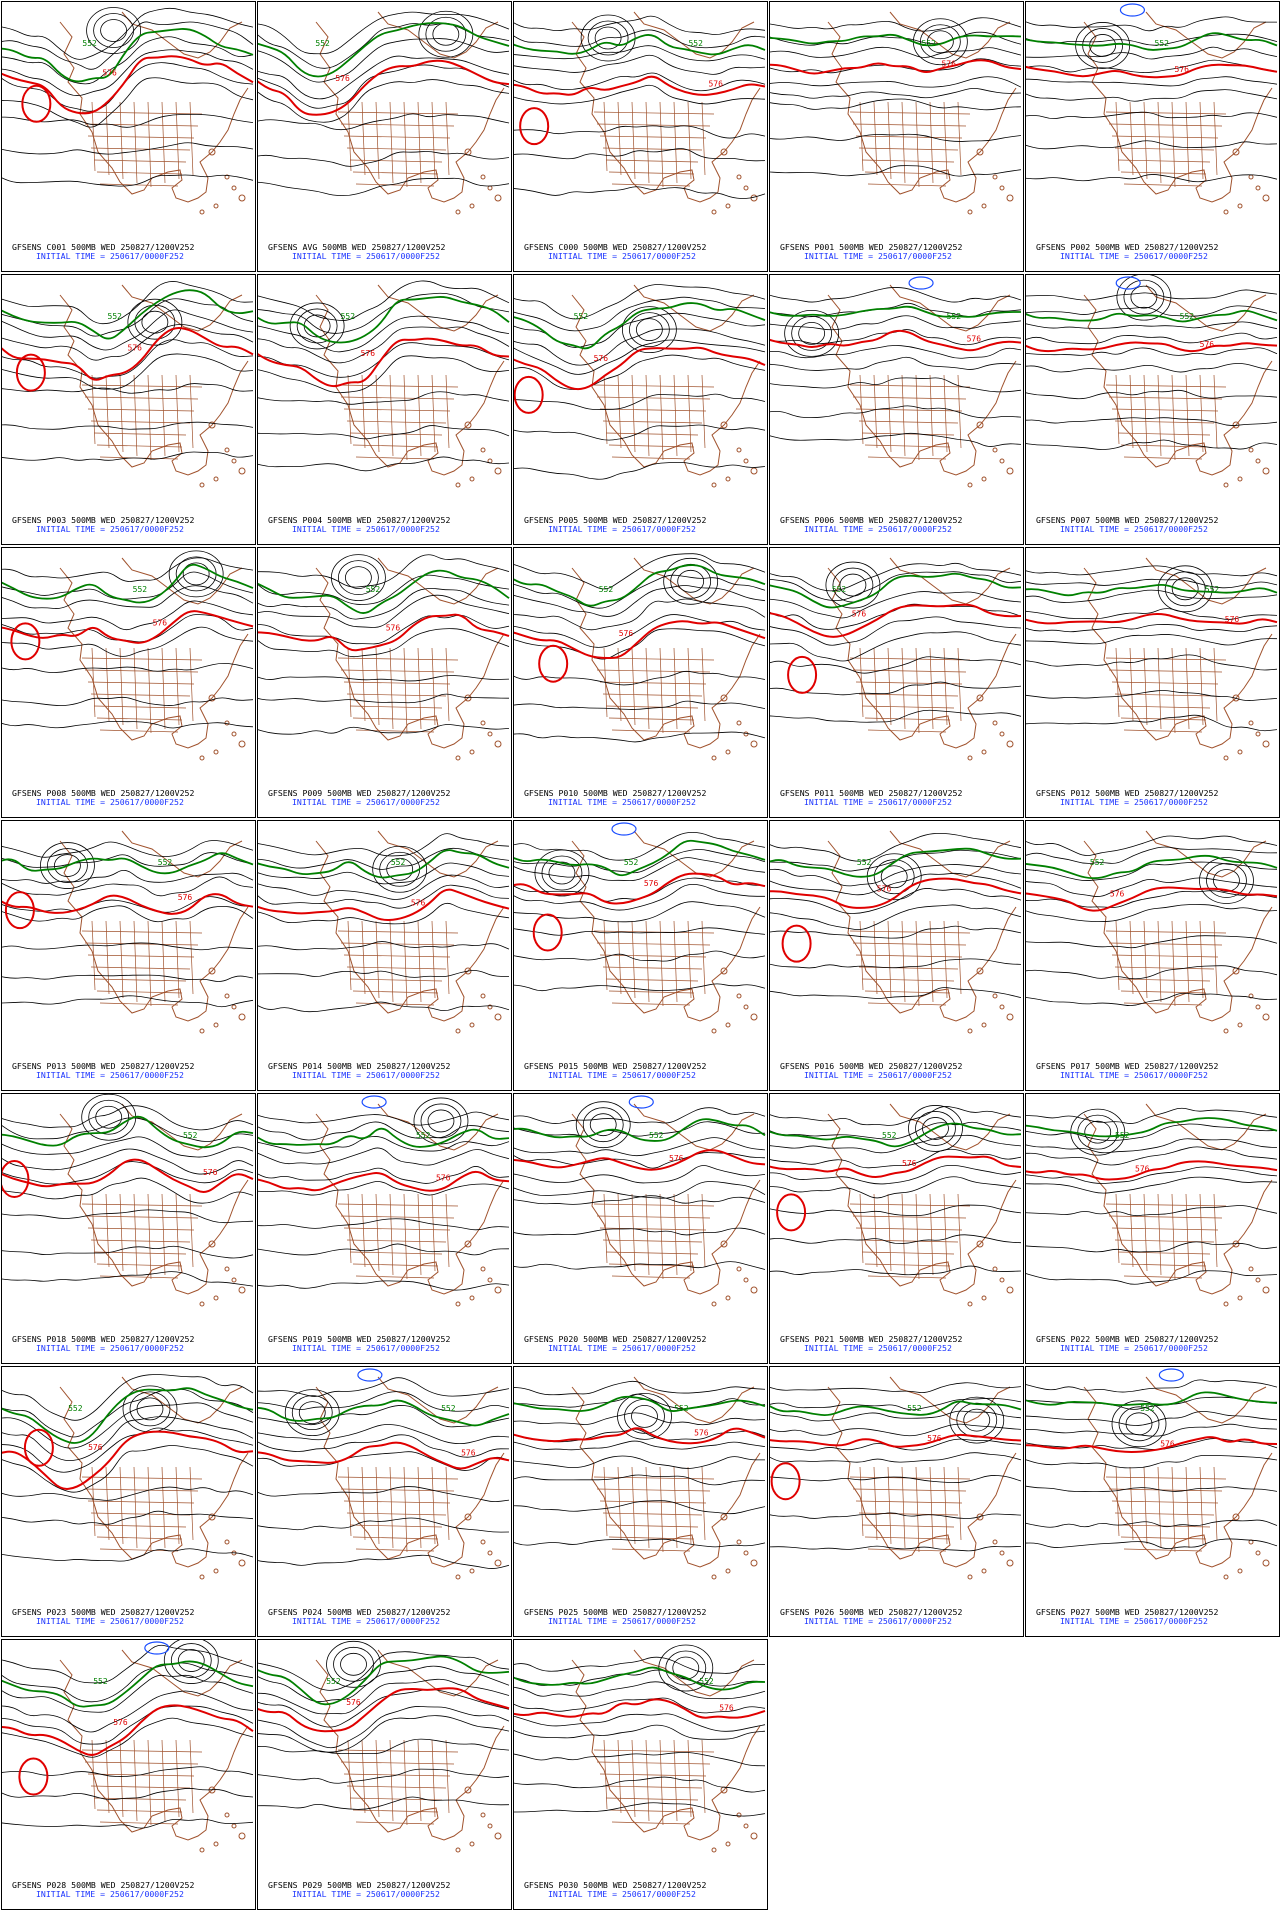 This screenshot has width=1280, height=1911. Describe the element at coordinates (624, 829) in the screenshot. I see `cold-contour` at that location.